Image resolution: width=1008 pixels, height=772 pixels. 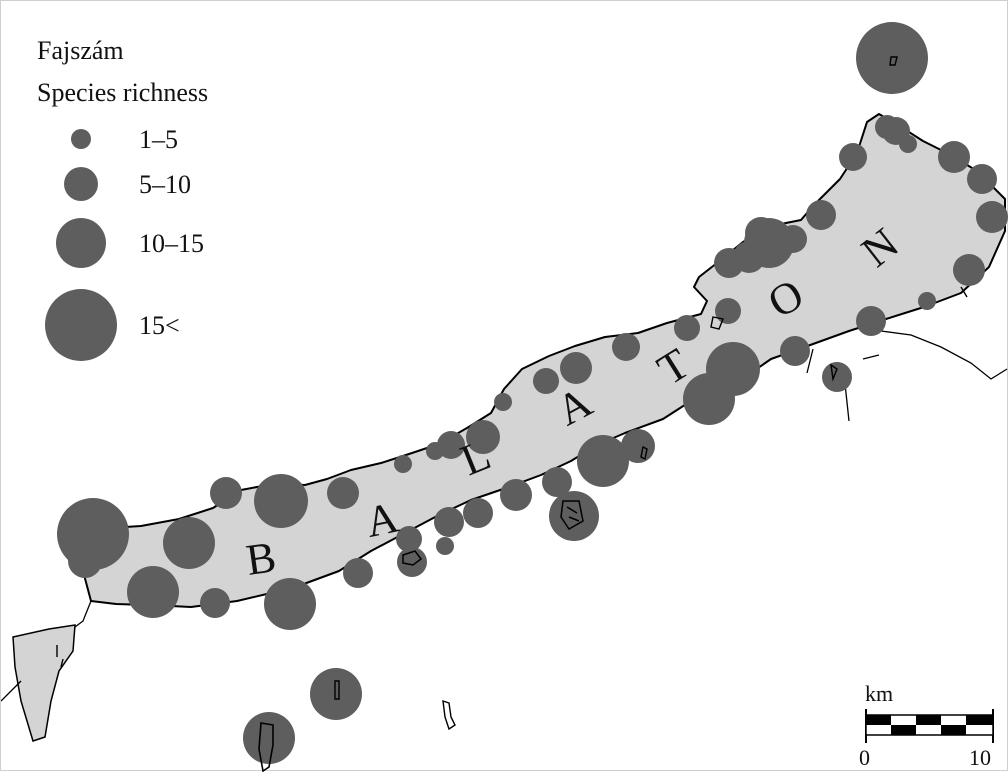 What do you see at coordinates (165, 184) in the screenshot?
I see `legend-label-2: 5–10` at bounding box center [165, 184].